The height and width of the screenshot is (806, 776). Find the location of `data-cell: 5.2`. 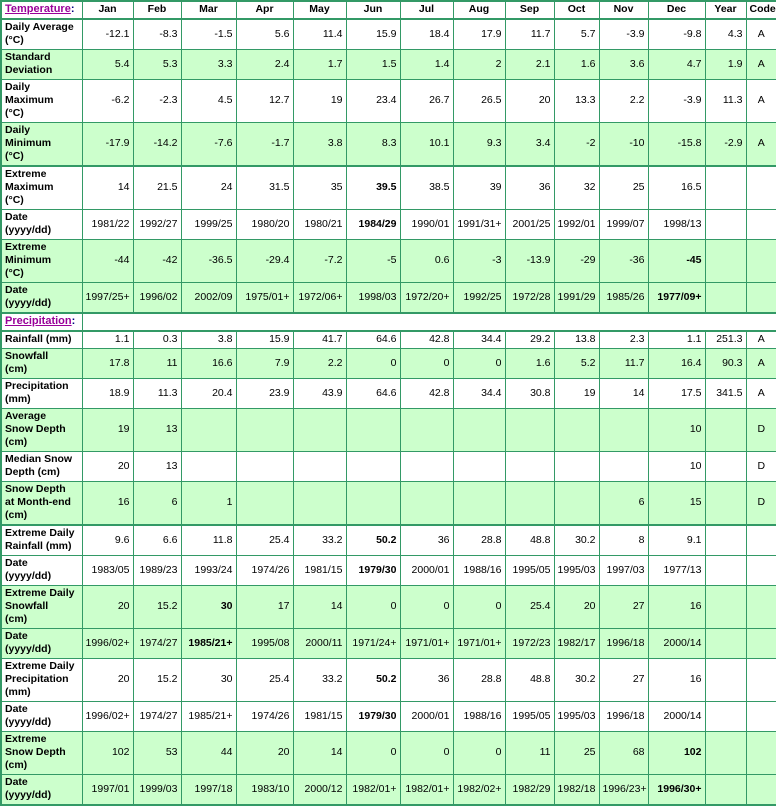

data-cell: 5.2 is located at coordinates (576, 363).